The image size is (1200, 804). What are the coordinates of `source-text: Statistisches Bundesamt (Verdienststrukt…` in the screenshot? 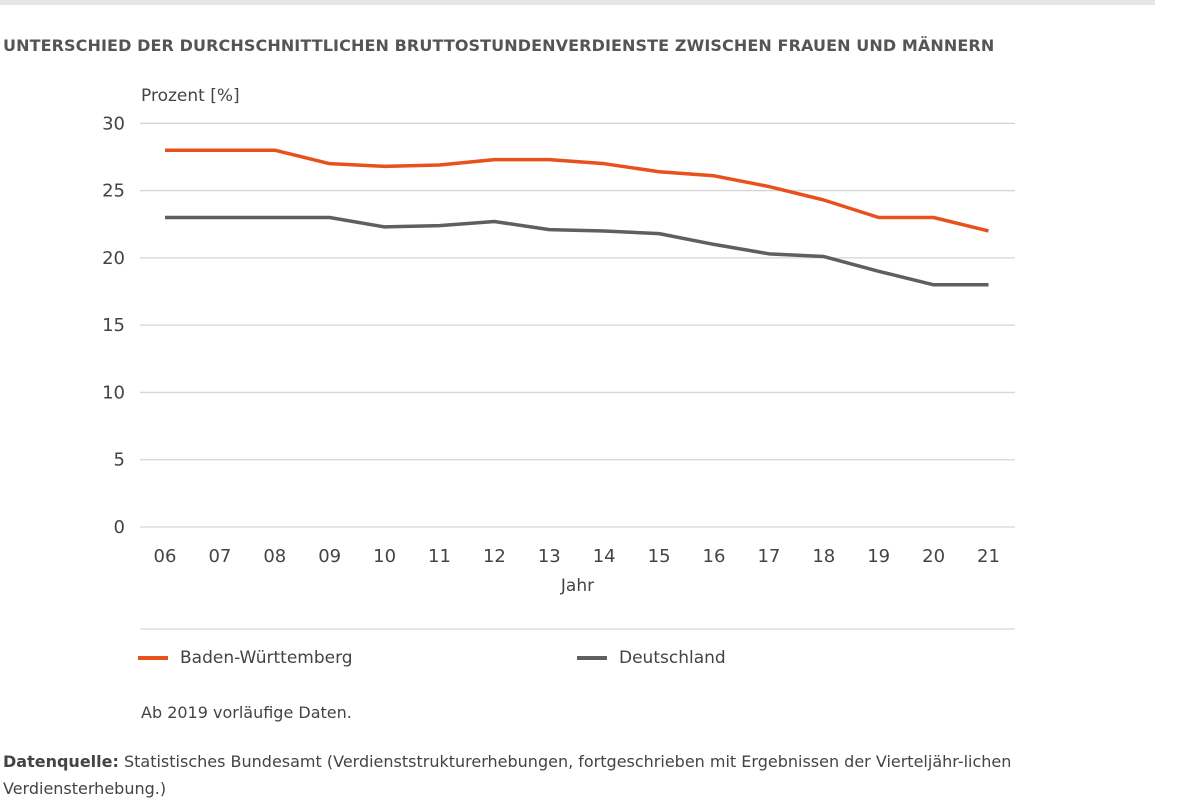 It's located at (507, 775).